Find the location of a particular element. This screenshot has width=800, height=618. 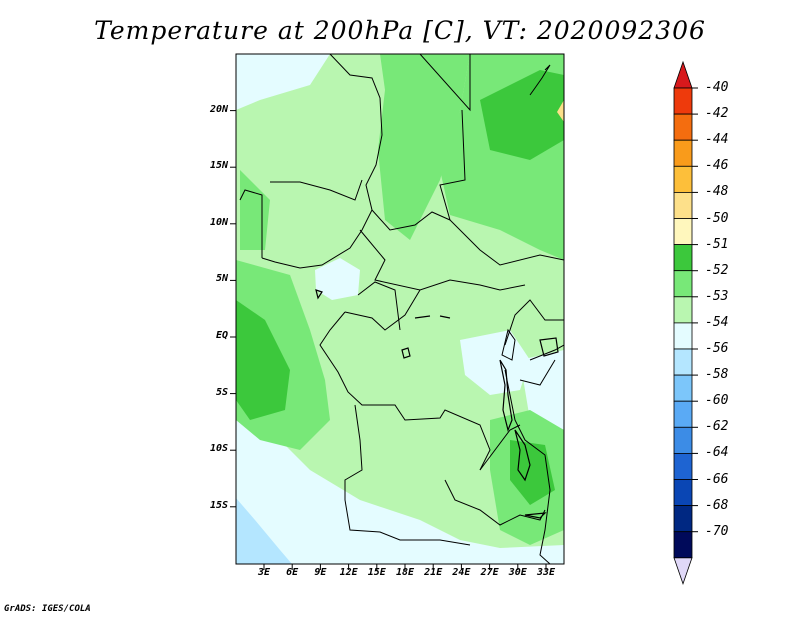

colorbar-label: -58 is located at coordinates (717, 375).